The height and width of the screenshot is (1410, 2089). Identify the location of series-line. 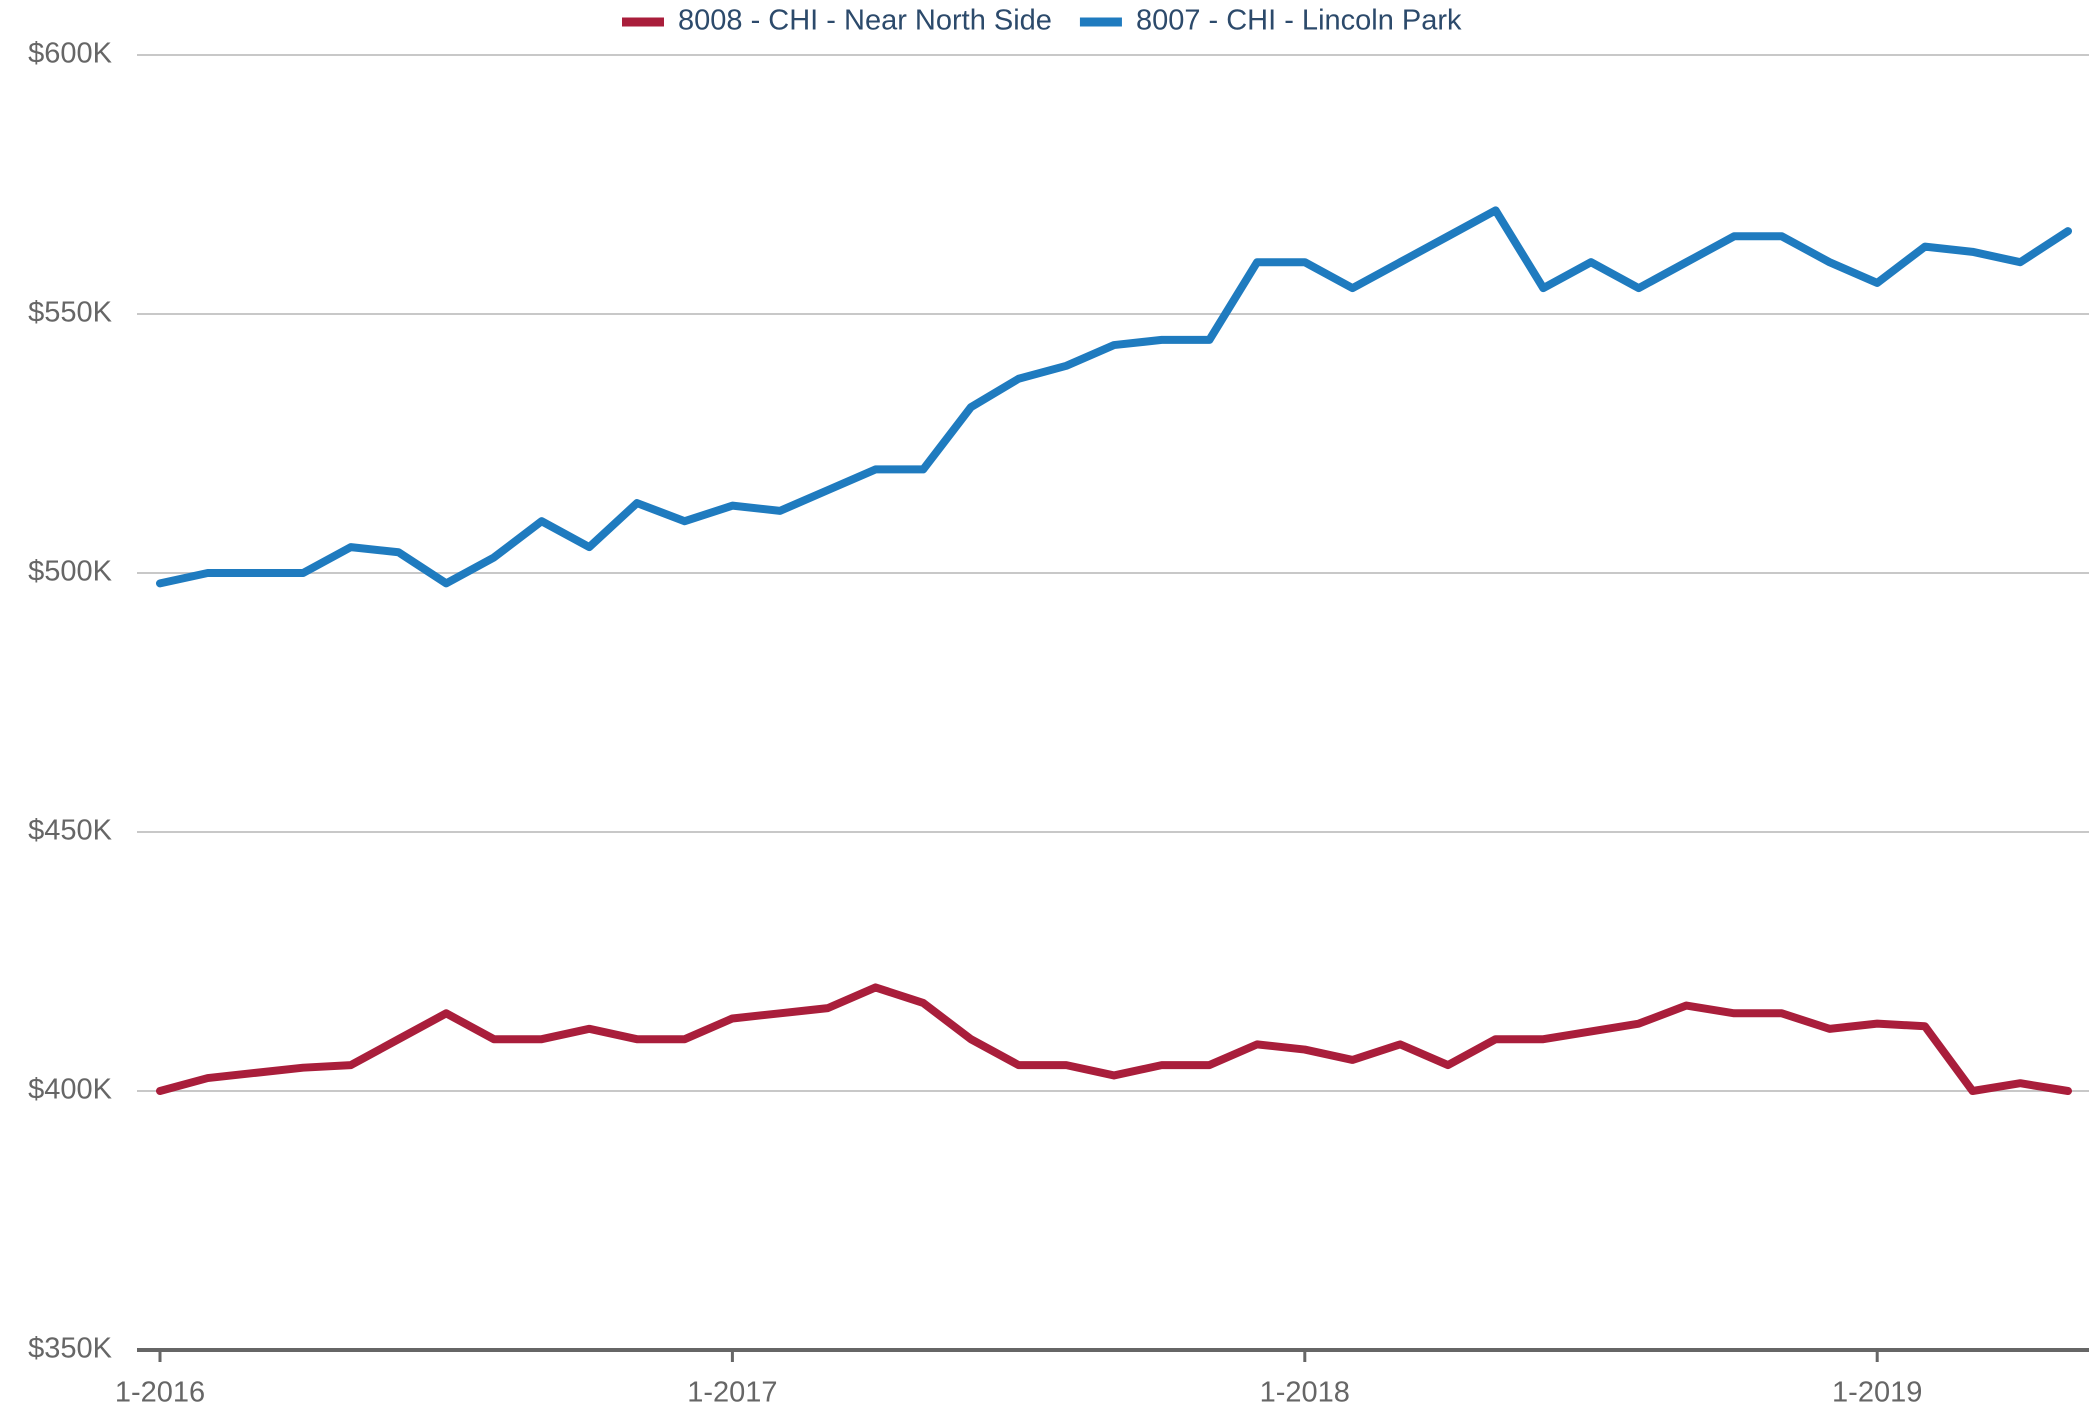
(1114, 1039).